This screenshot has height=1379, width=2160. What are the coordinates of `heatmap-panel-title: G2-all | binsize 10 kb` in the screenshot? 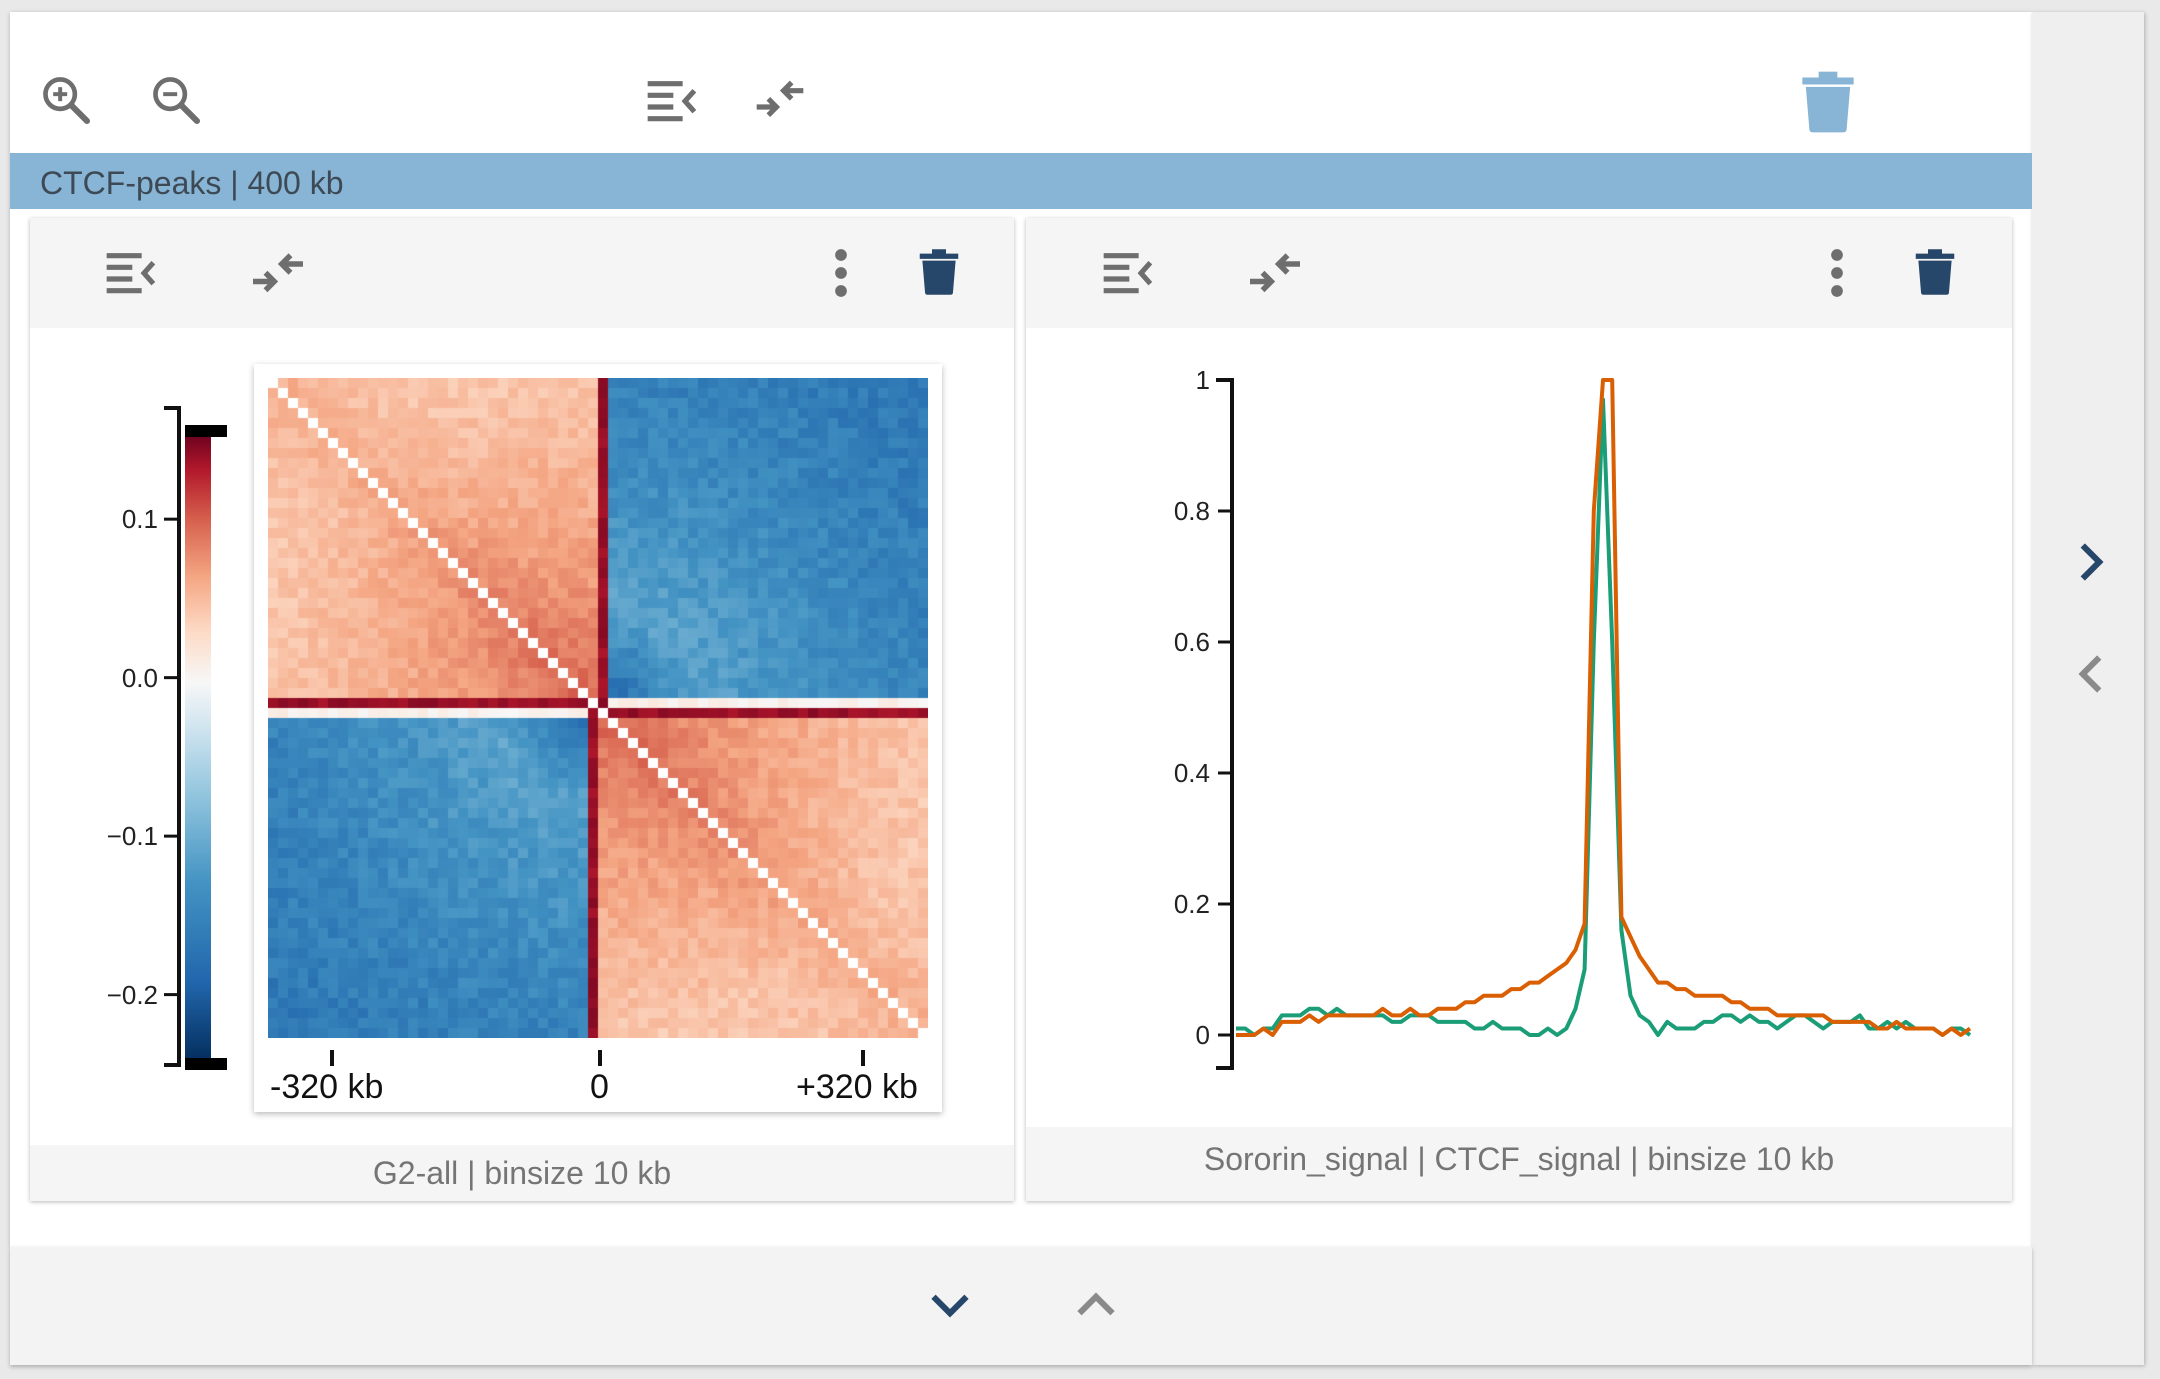 It's located at (522, 1173).